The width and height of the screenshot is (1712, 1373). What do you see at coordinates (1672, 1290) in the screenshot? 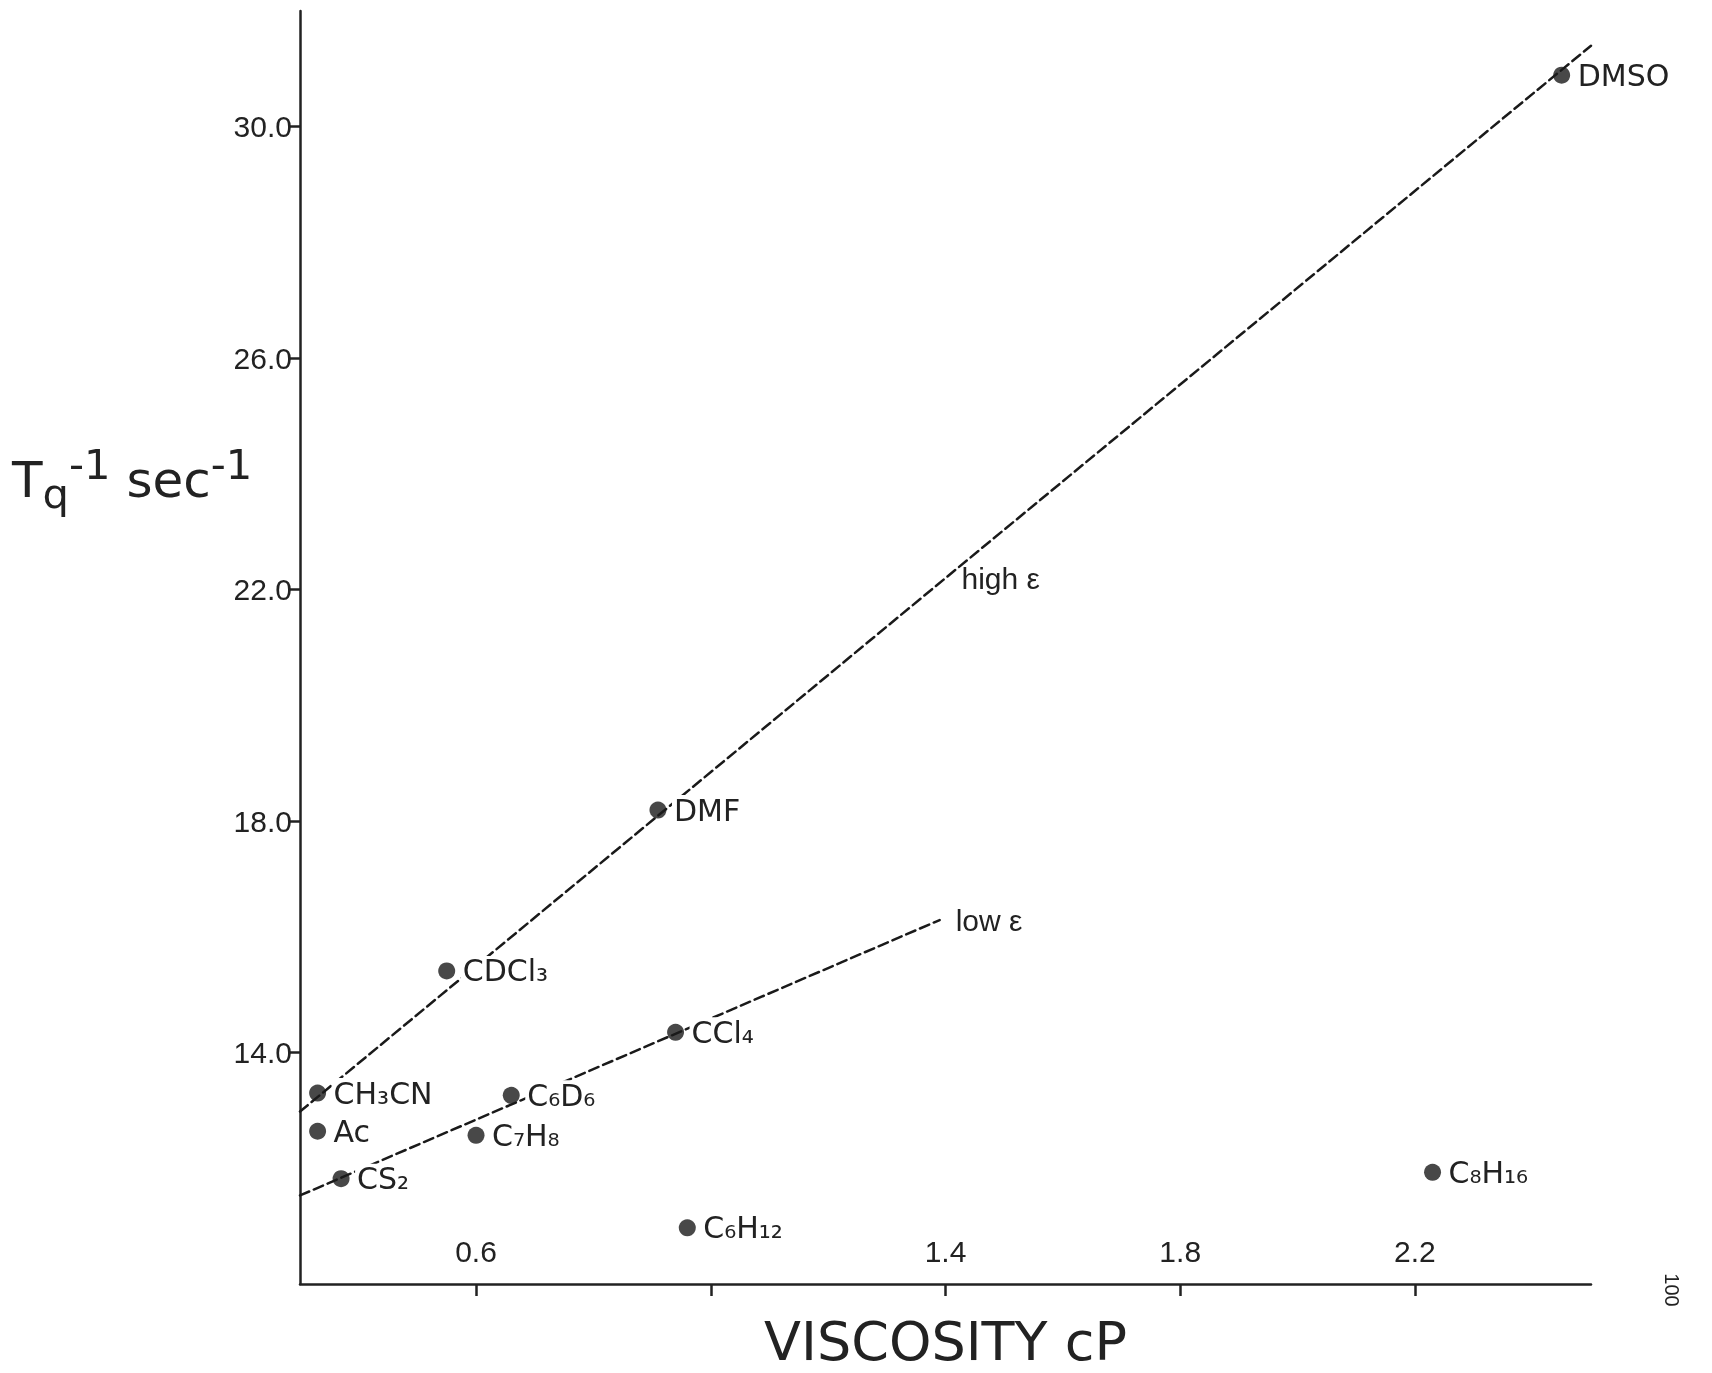
I see `text: 100` at bounding box center [1672, 1290].